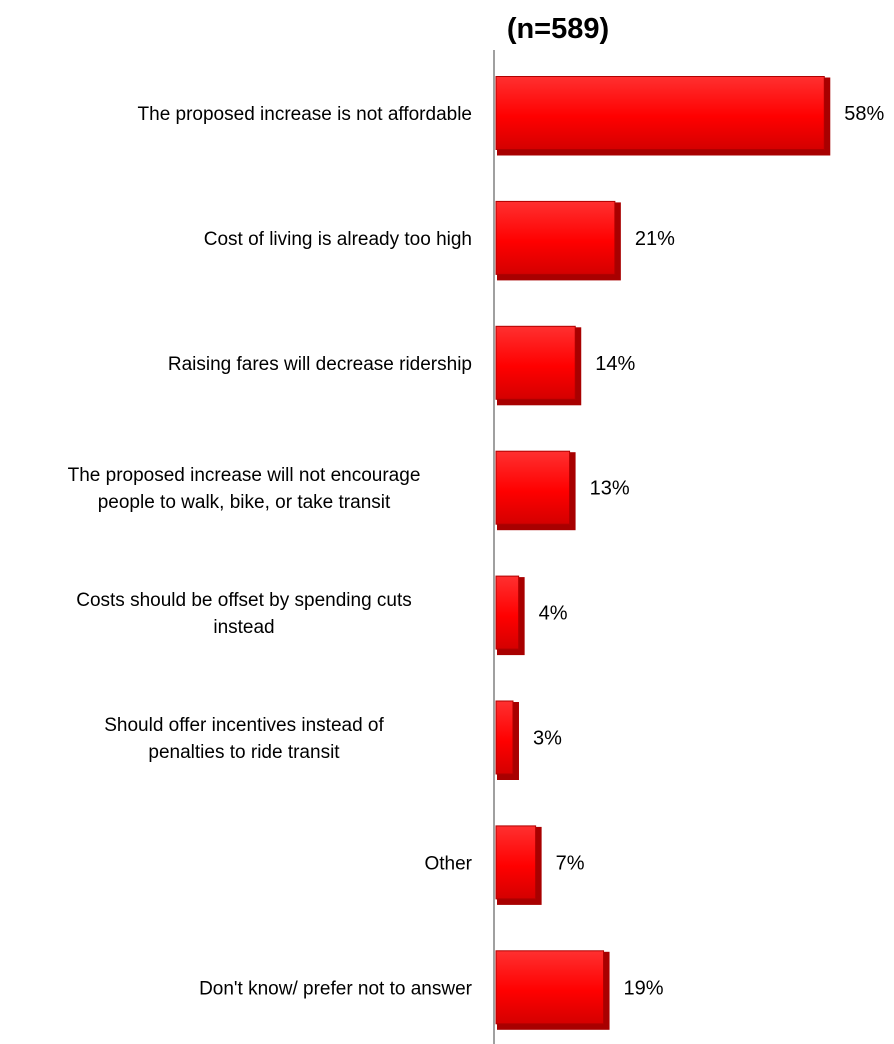  Describe the element at coordinates (448, 863) in the screenshot. I see `category-label: Other` at that location.